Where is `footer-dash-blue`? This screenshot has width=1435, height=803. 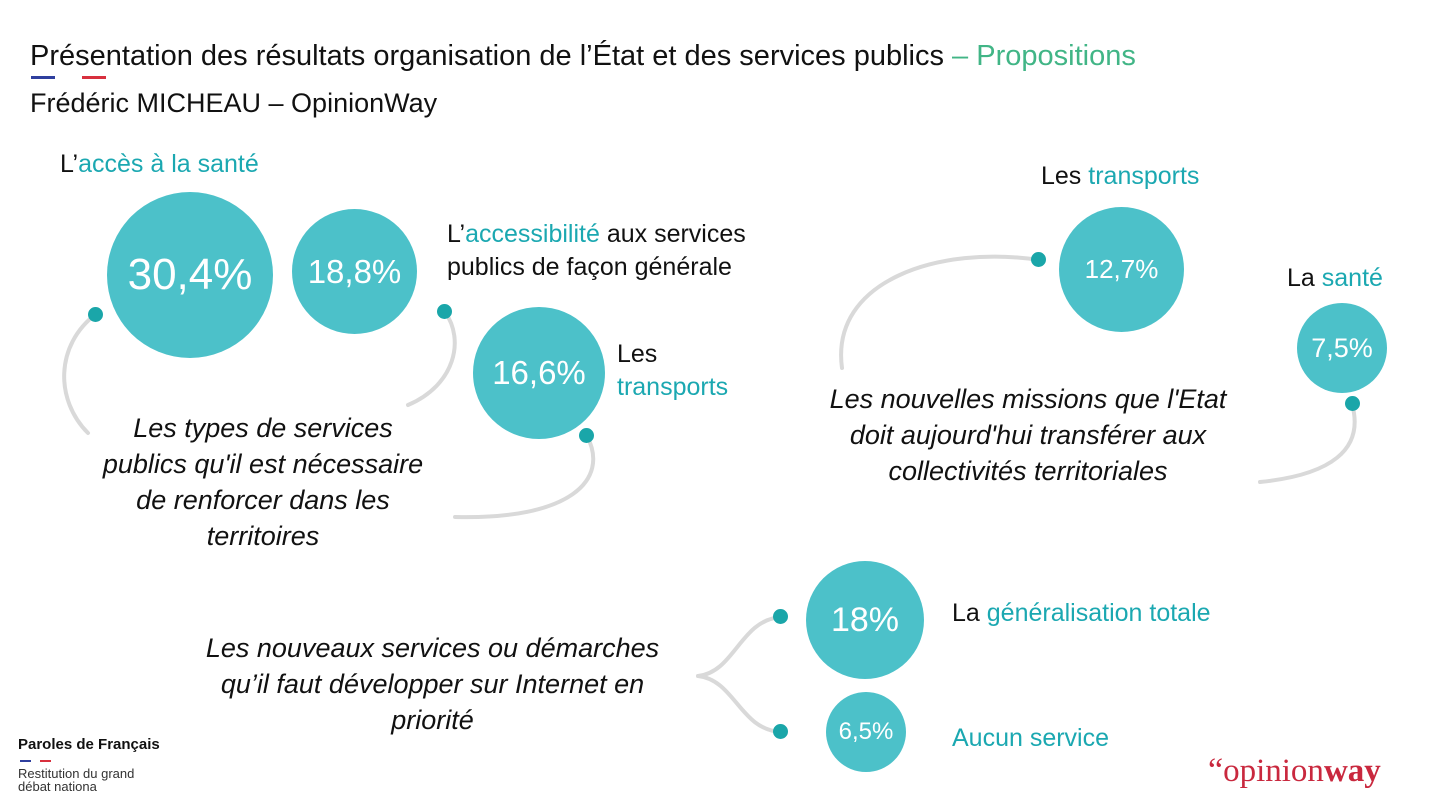 footer-dash-blue is located at coordinates (25, 761).